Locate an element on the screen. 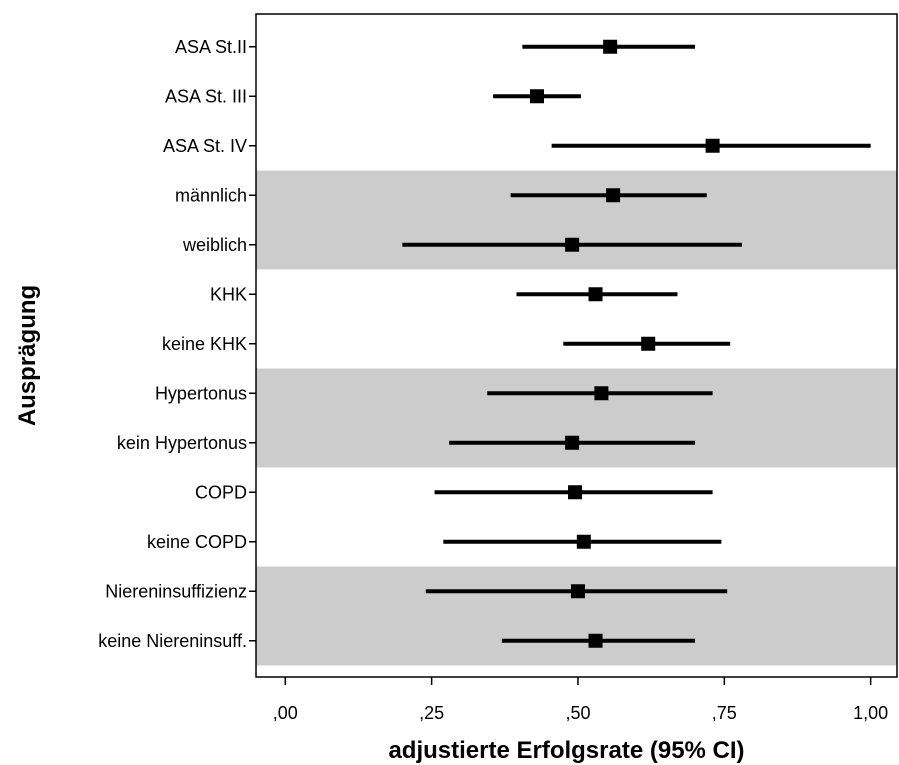  row-label: weiblich is located at coordinates (214, 245).